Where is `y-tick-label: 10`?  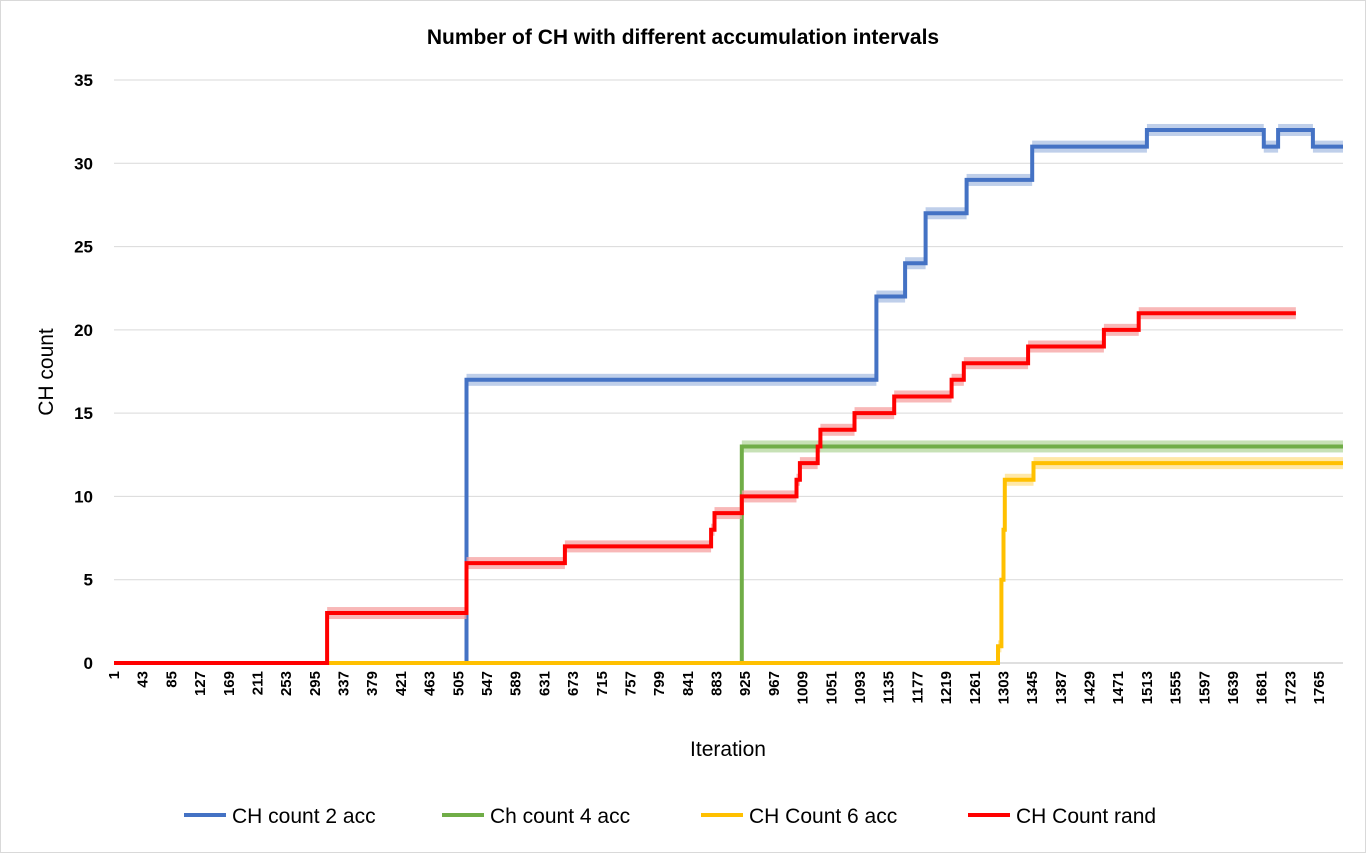 y-tick-label: 10 is located at coordinates (83, 496).